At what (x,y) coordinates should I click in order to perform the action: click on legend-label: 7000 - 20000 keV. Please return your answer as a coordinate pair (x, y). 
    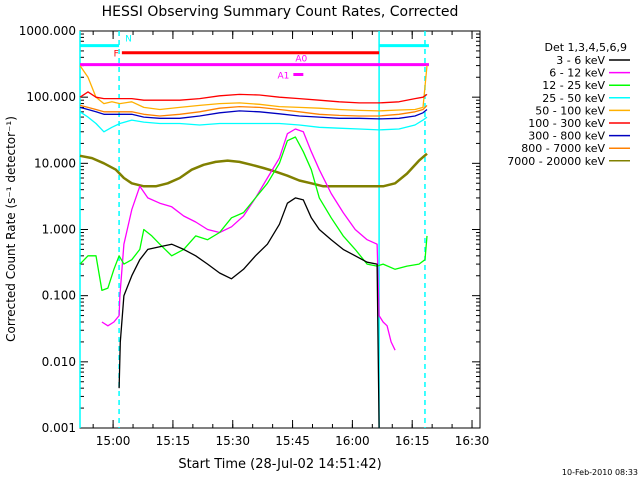
    Looking at the image, I should click on (556, 161).